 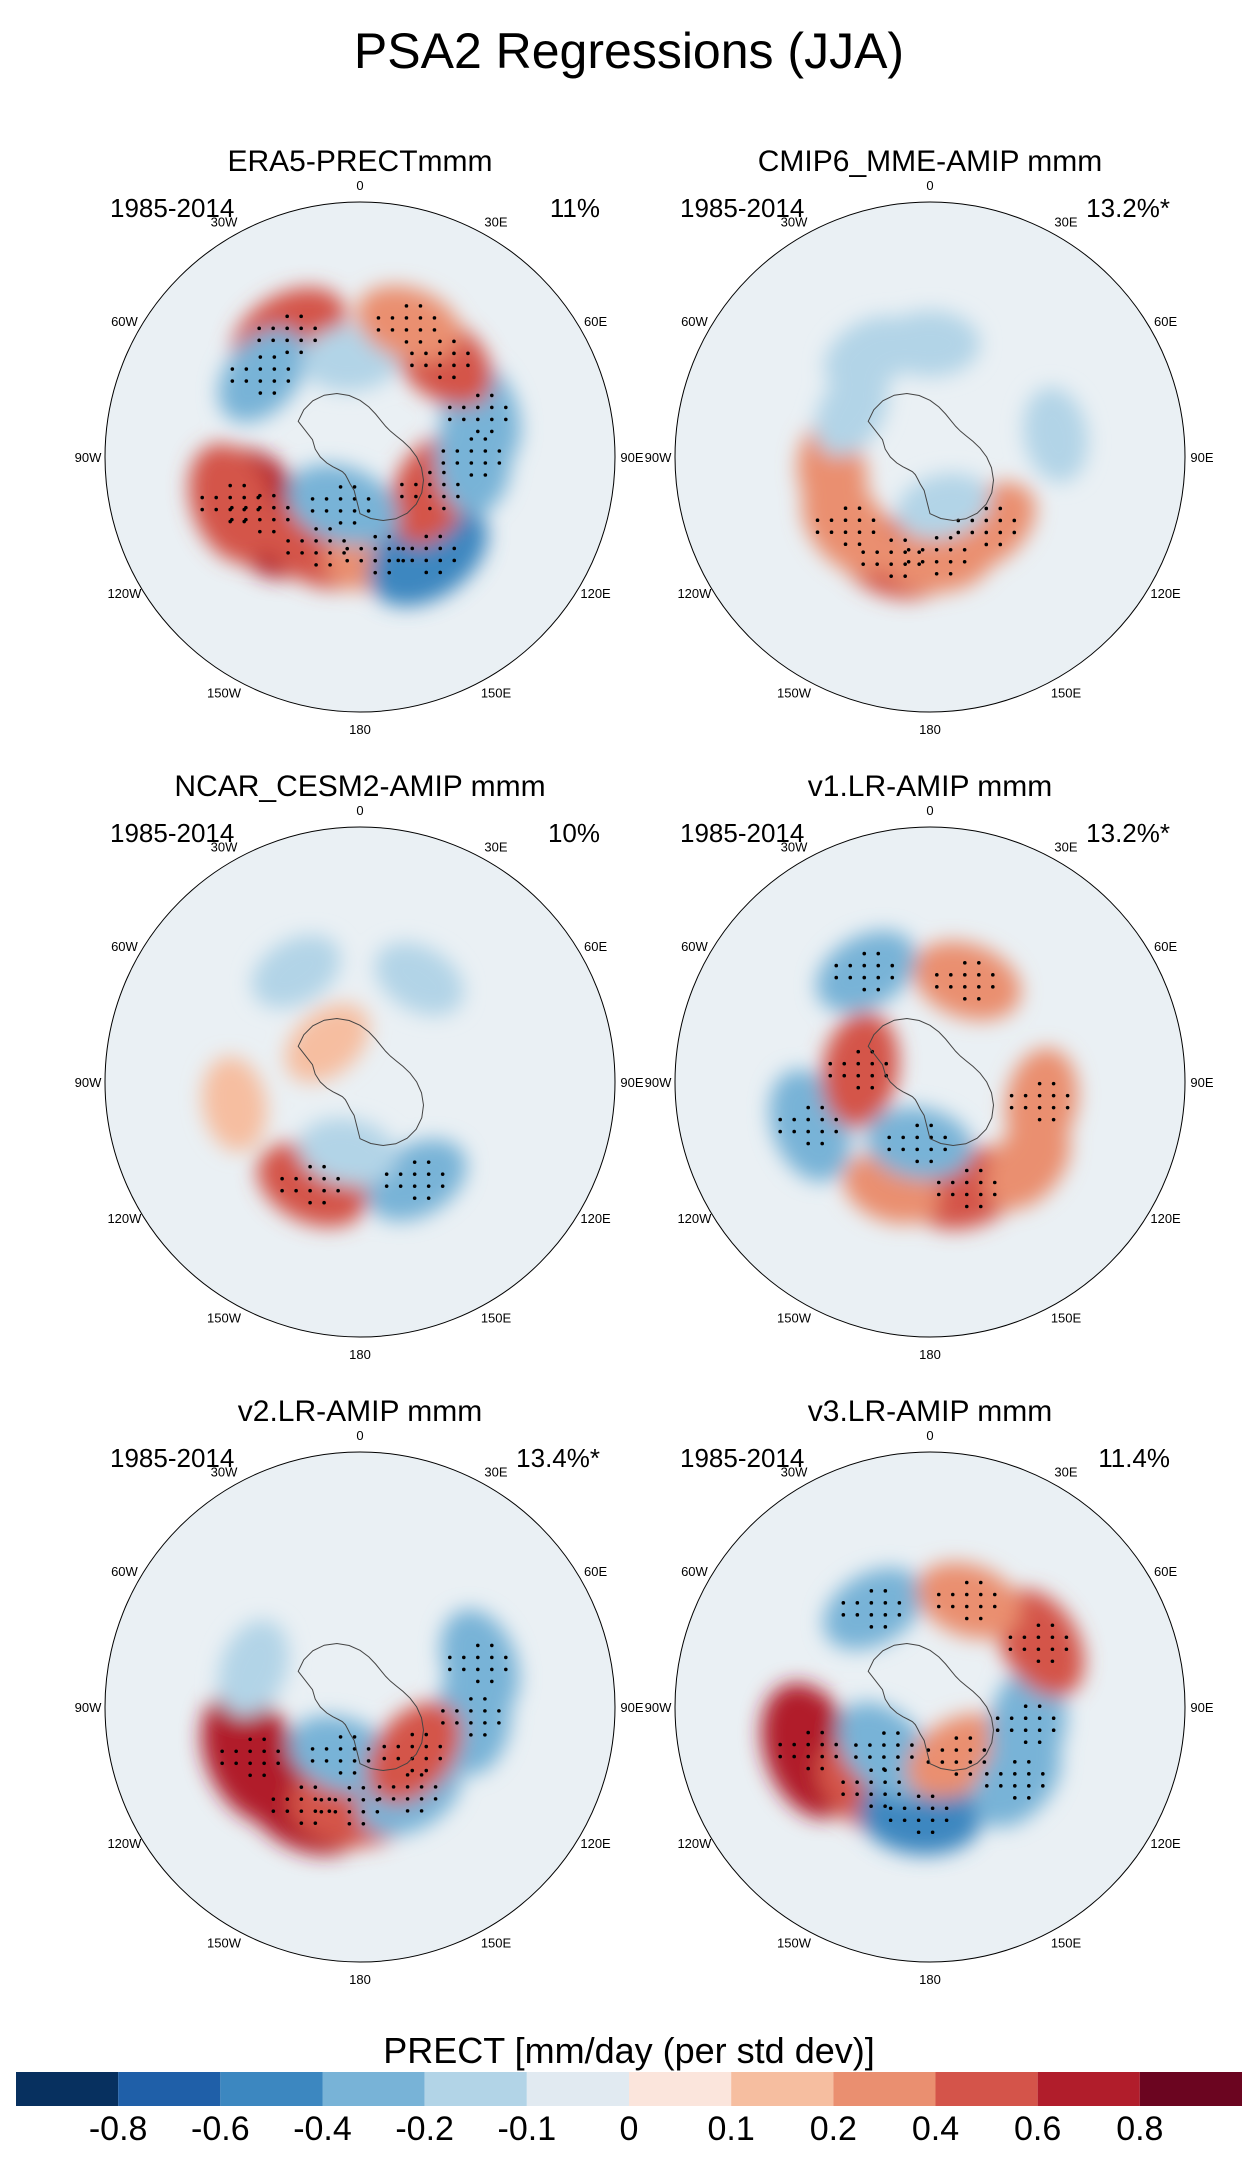 I want to click on colorbar-tick-label: 0.1, so click(x=731, y=2129).